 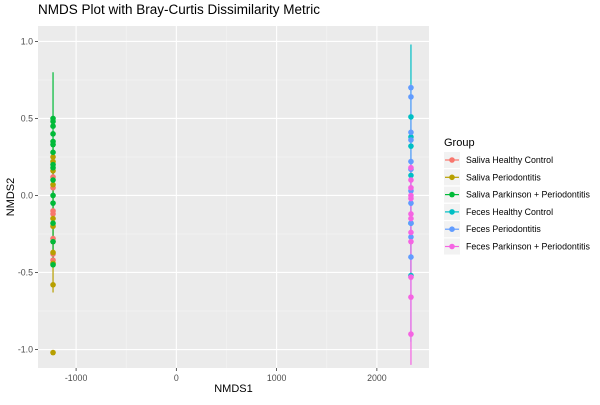 What do you see at coordinates (528, 195) in the screenshot?
I see `legend-item-label: Saliva Parkinson + Periodontitis` at bounding box center [528, 195].